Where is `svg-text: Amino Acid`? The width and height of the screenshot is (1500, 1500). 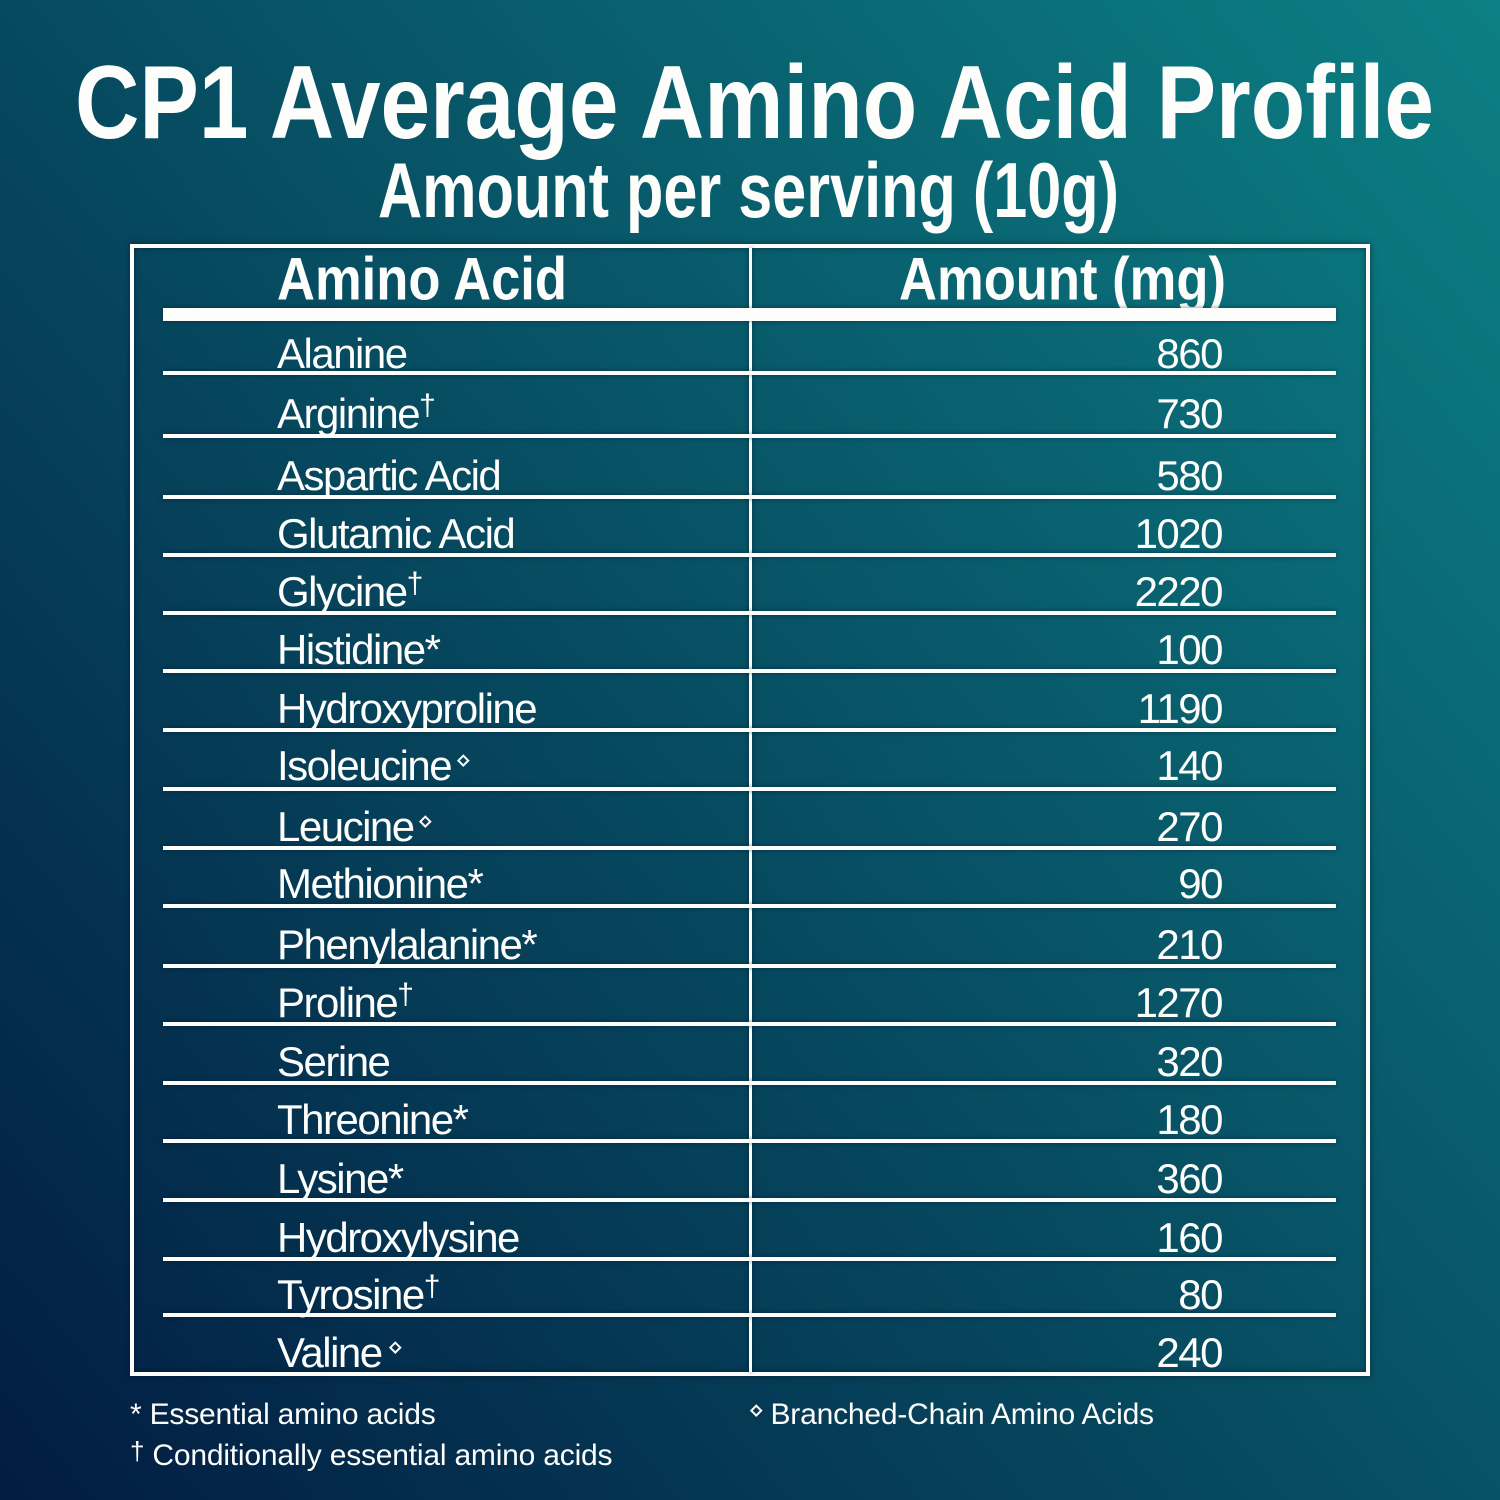
svg-text: Amino Acid is located at coordinates (422, 279).